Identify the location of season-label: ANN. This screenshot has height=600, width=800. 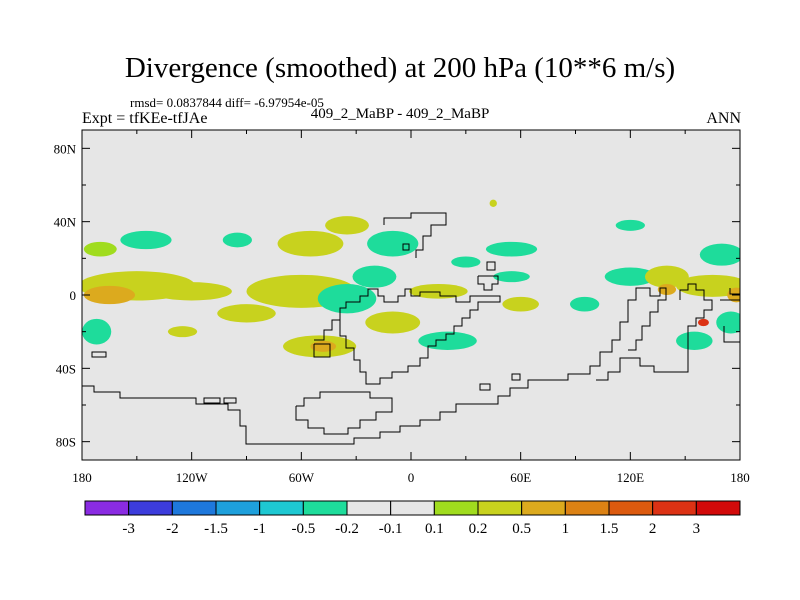
(723, 118).